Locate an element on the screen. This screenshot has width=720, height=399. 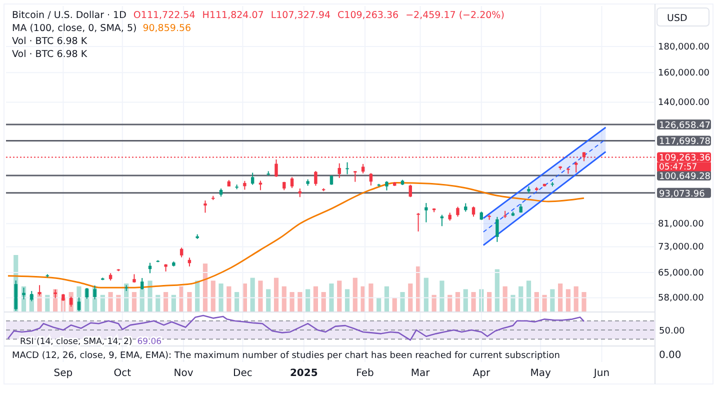
y-tick-label: 65,000.00 is located at coordinates (681, 273).